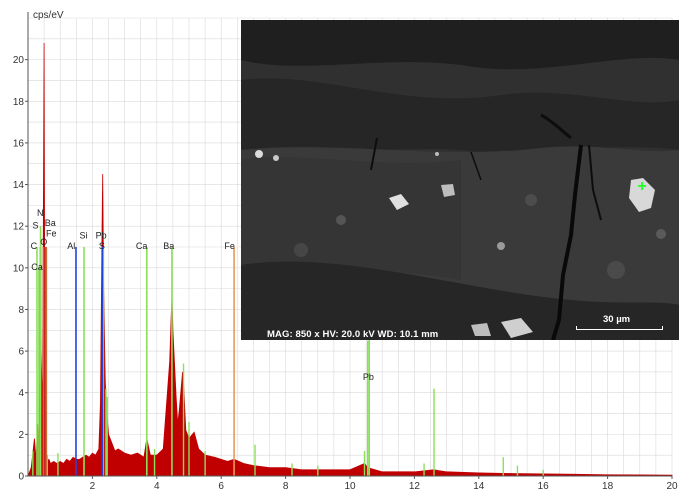 Image resolution: width=680 pixels, height=490 pixels. What do you see at coordinates (21, 435) in the screenshot?
I see `y-tick-label: 2` at bounding box center [21, 435].